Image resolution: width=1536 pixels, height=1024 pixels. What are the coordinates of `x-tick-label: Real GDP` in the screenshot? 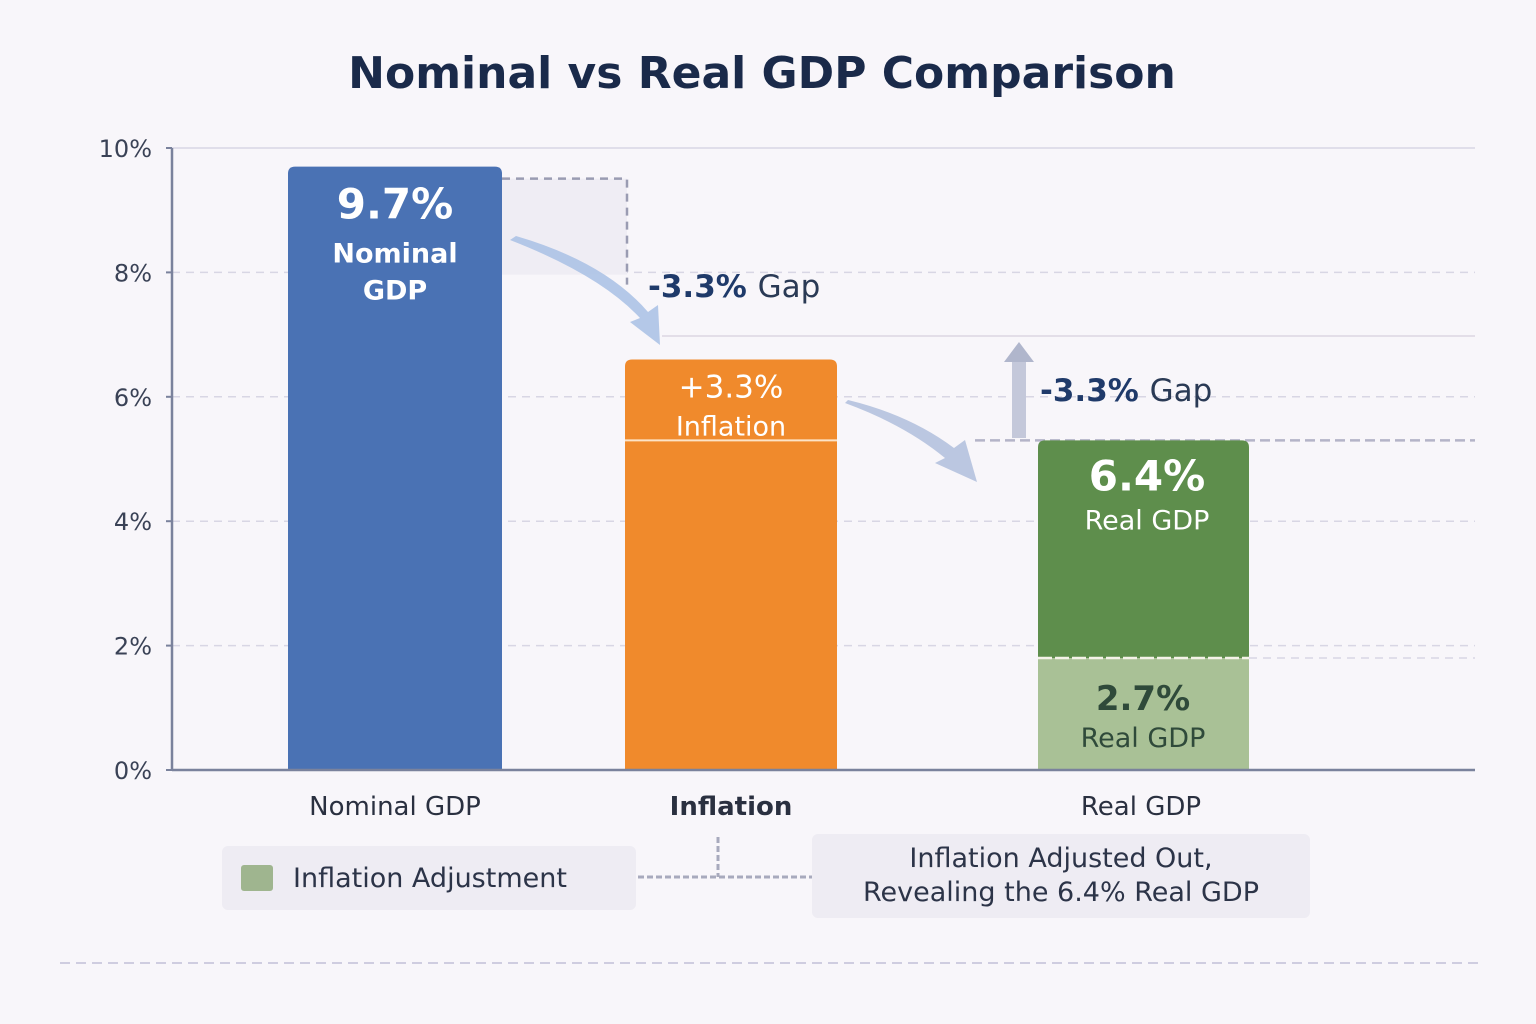 It's located at (1141, 807).